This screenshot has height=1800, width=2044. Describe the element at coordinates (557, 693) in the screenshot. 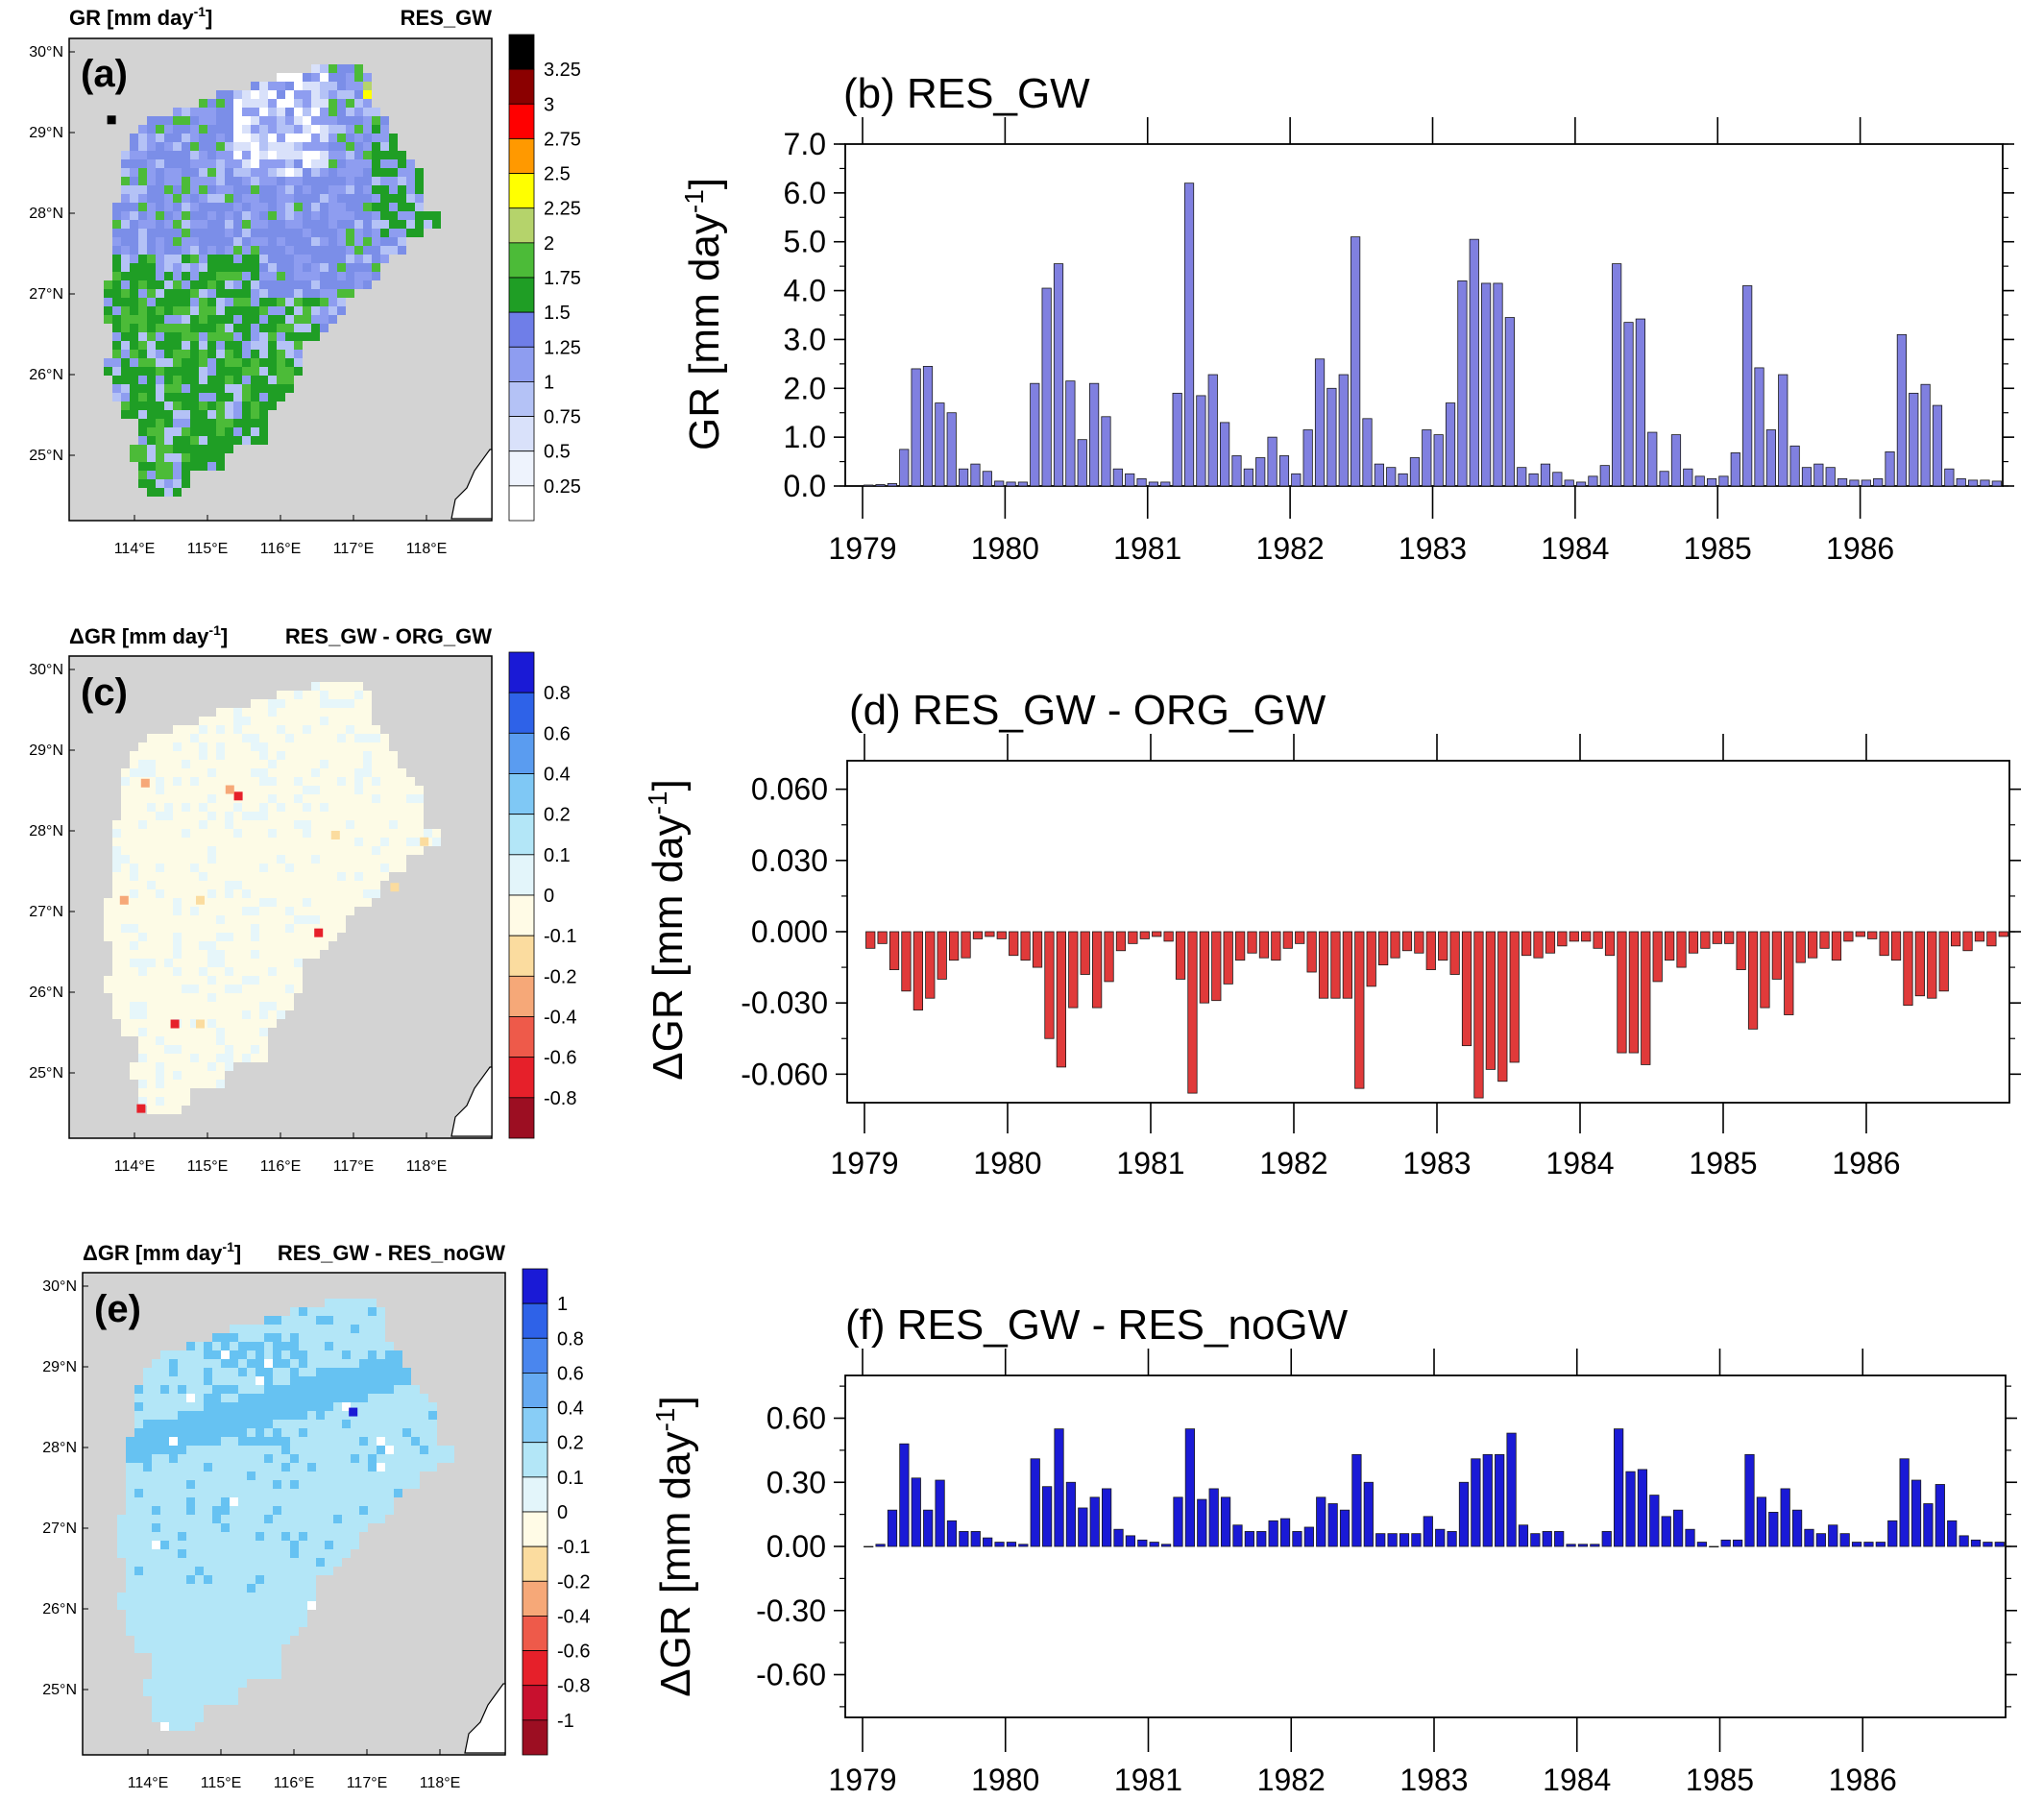

I see `colorbar-label: 0.8` at that location.